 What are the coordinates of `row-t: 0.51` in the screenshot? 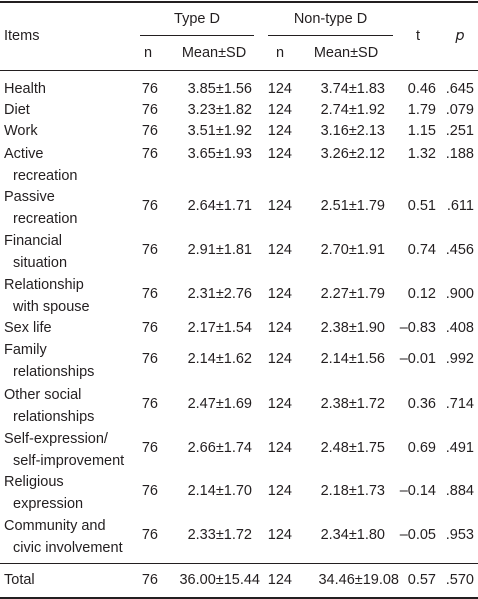 It's located at (421, 206).